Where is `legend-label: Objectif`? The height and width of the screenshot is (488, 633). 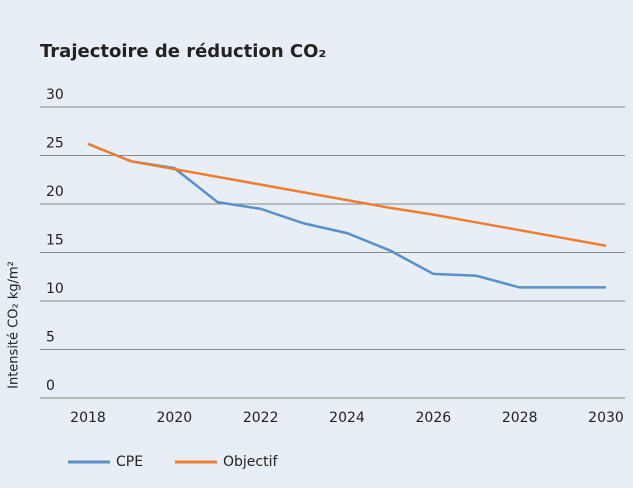
legend-label: Objectif is located at coordinates (250, 462).